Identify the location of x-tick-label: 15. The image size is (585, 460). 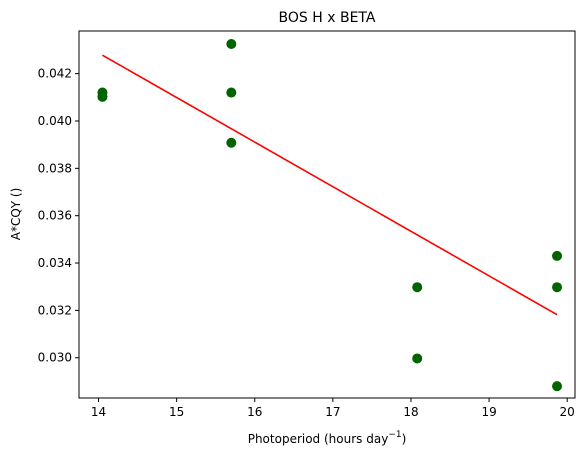
(176, 412).